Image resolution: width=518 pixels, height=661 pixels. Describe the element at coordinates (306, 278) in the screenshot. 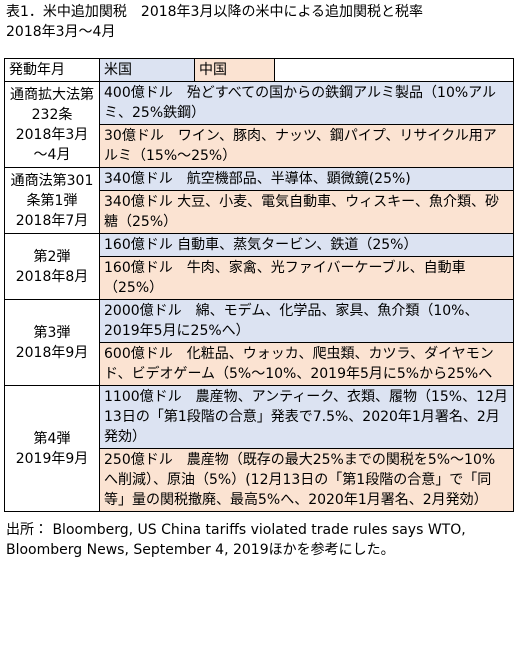

I see `china-cell: 160億ドル 牛肉、家禽、光ファイバーケーブル、自動車（25%）` at that location.